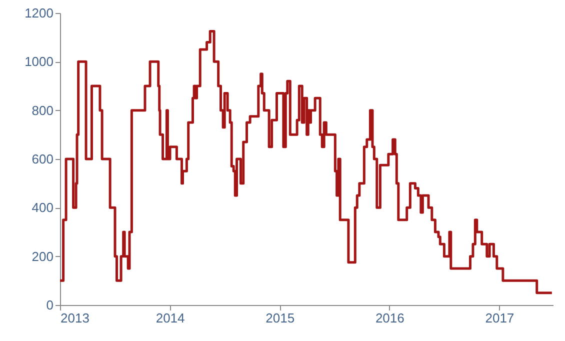 This screenshot has width=565, height=341. Describe the element at coordinates (280, 318) in the screenshot. I see `x-tick-label: 2015` at that location.